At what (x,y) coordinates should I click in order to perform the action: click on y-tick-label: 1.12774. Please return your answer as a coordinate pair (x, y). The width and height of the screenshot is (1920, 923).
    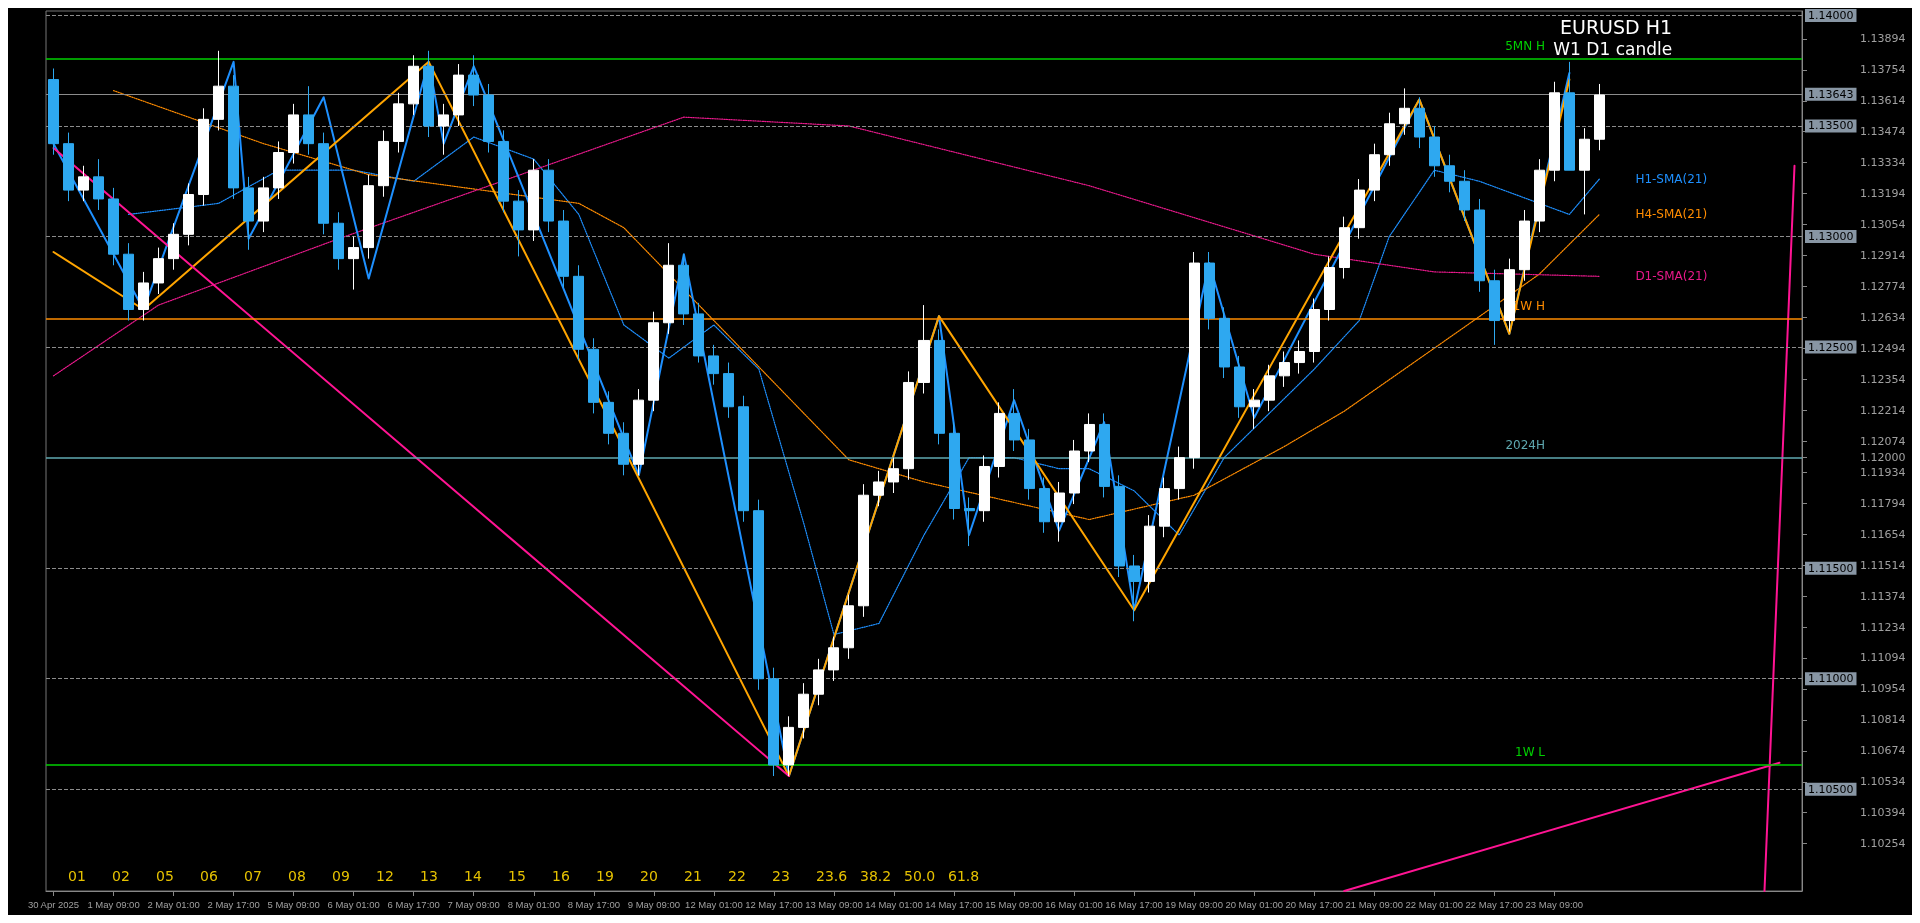
    Looking at the image, I should click on (1883, 286).